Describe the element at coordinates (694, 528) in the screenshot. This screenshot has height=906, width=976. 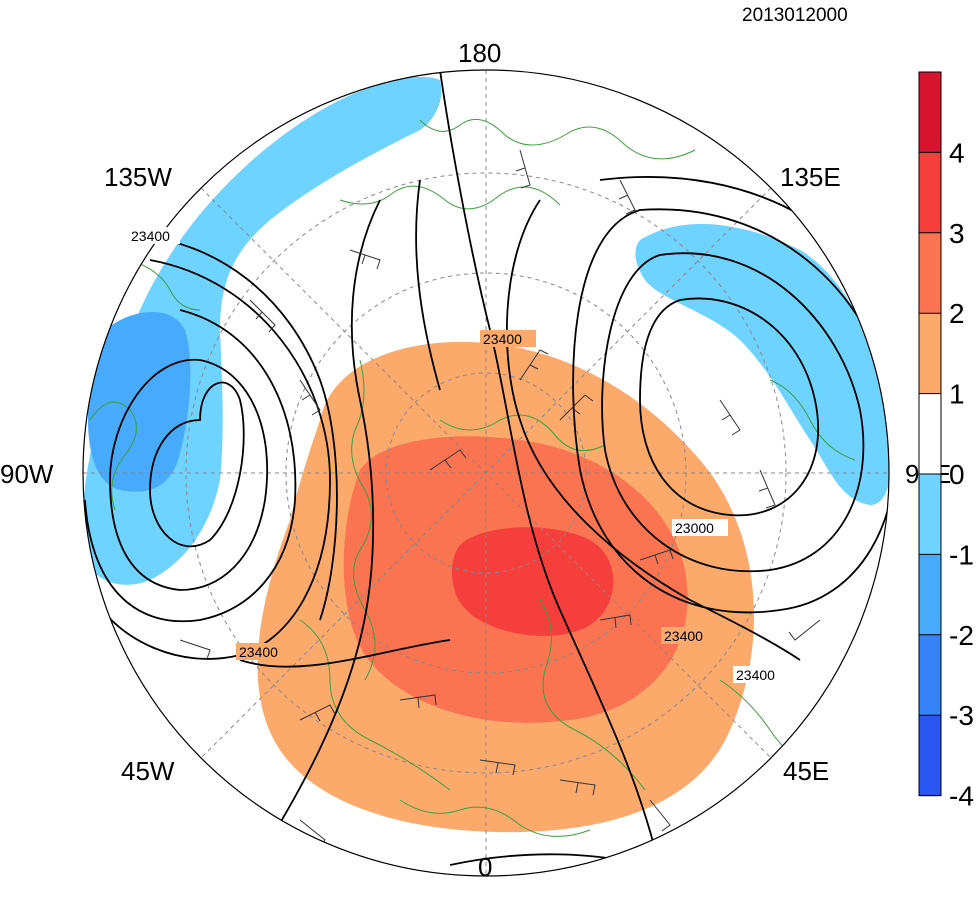
I see `contour-label: 23000` at that location.